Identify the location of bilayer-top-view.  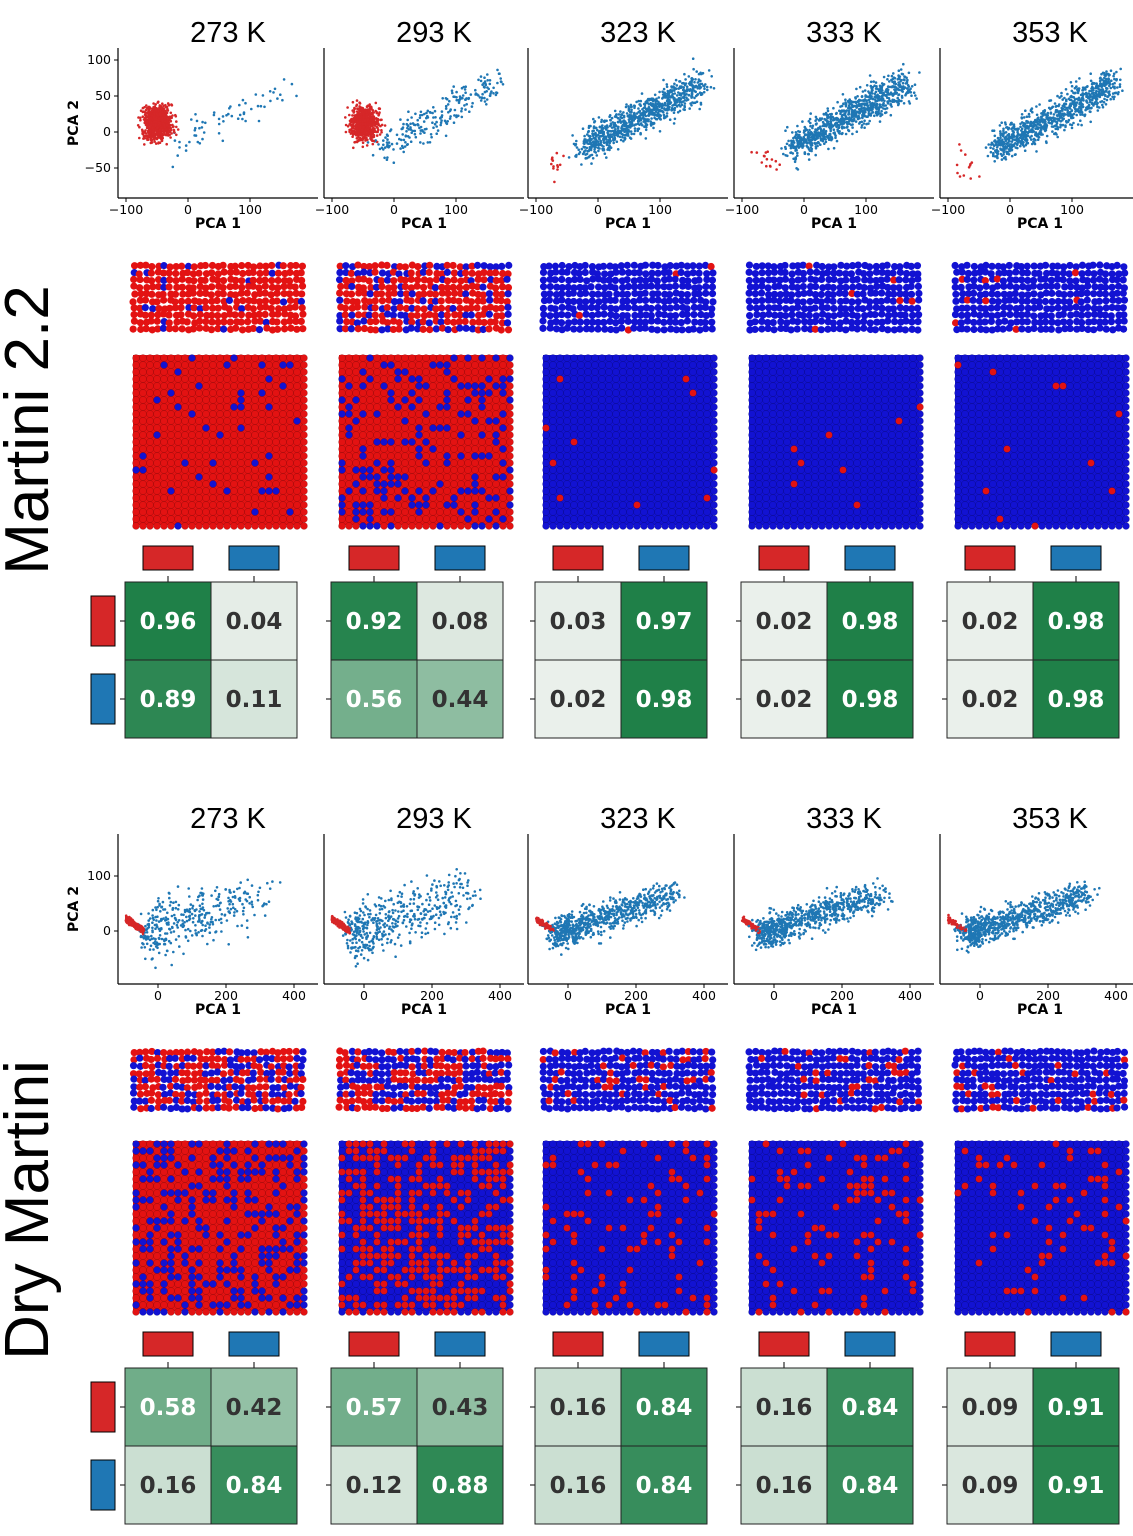
(220, 442).